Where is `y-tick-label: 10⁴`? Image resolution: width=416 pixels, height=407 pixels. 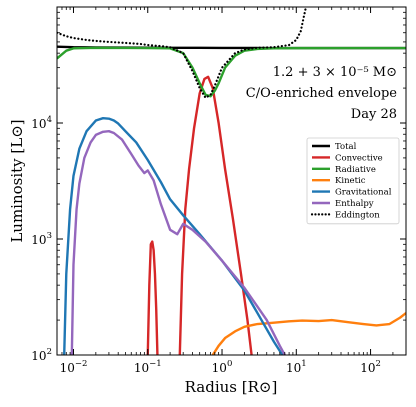 y-tick-label: 10⁴ is located at coordinates (41, 123).